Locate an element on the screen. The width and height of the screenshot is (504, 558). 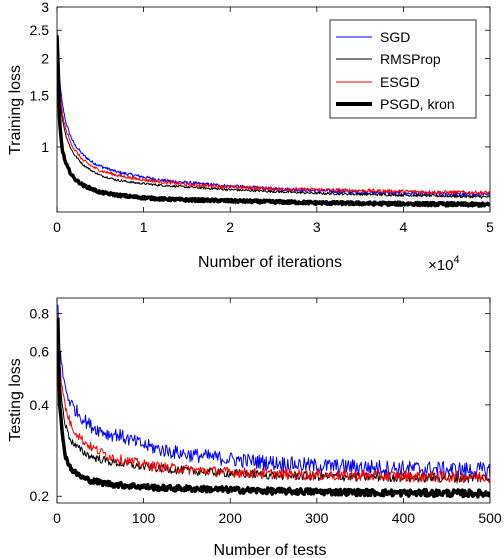
y-tick-label: 3 is located at coordinates (45, 7).